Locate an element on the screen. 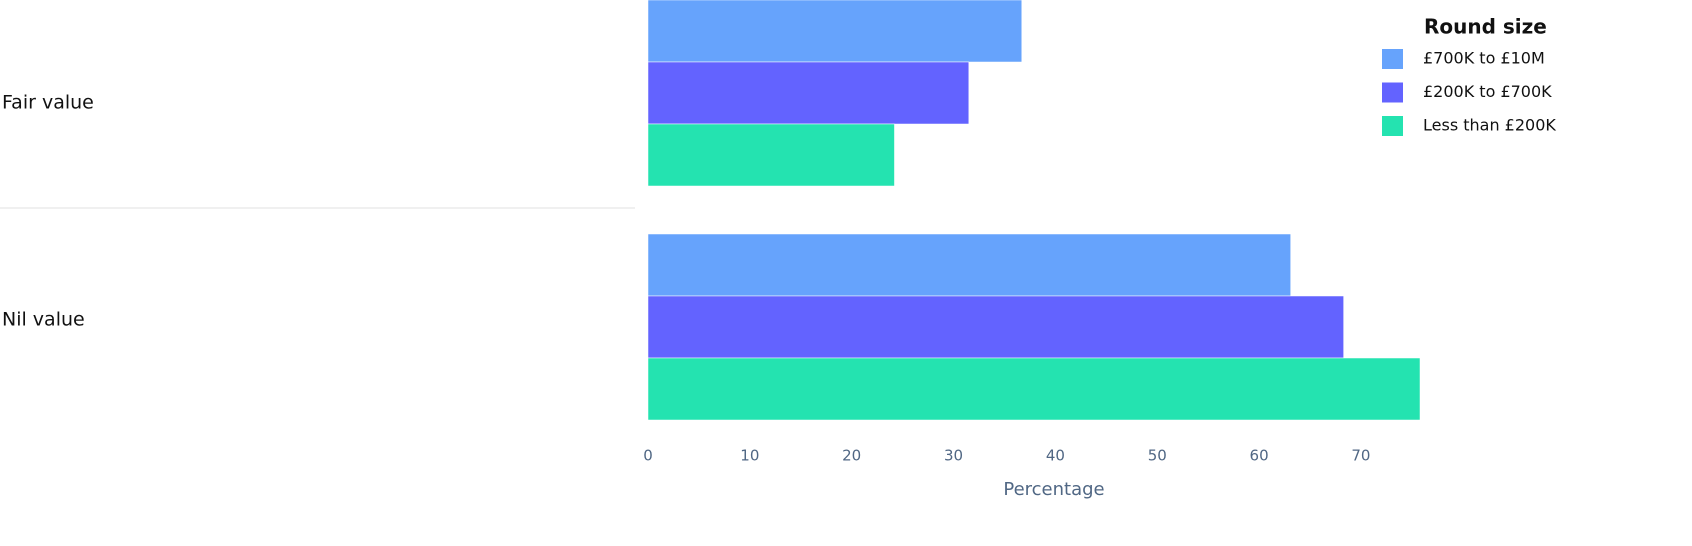 Image resolution: width=1692 pixels, height=546 pixels. x-tick-label: 70 is located at coordinates (1360, 456).